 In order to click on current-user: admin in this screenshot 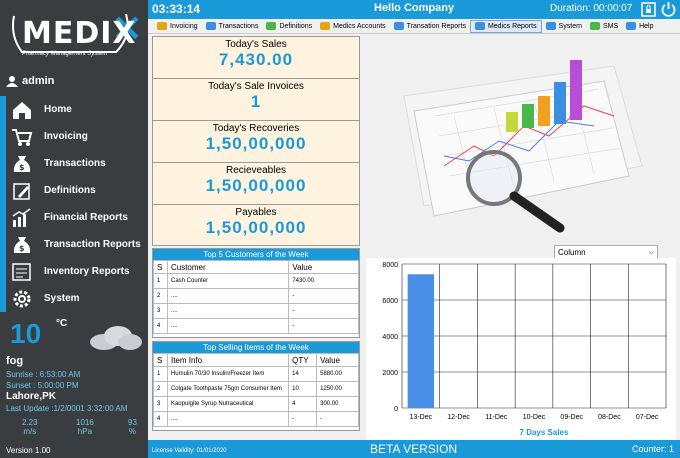, I will do `click(30, 81)`.